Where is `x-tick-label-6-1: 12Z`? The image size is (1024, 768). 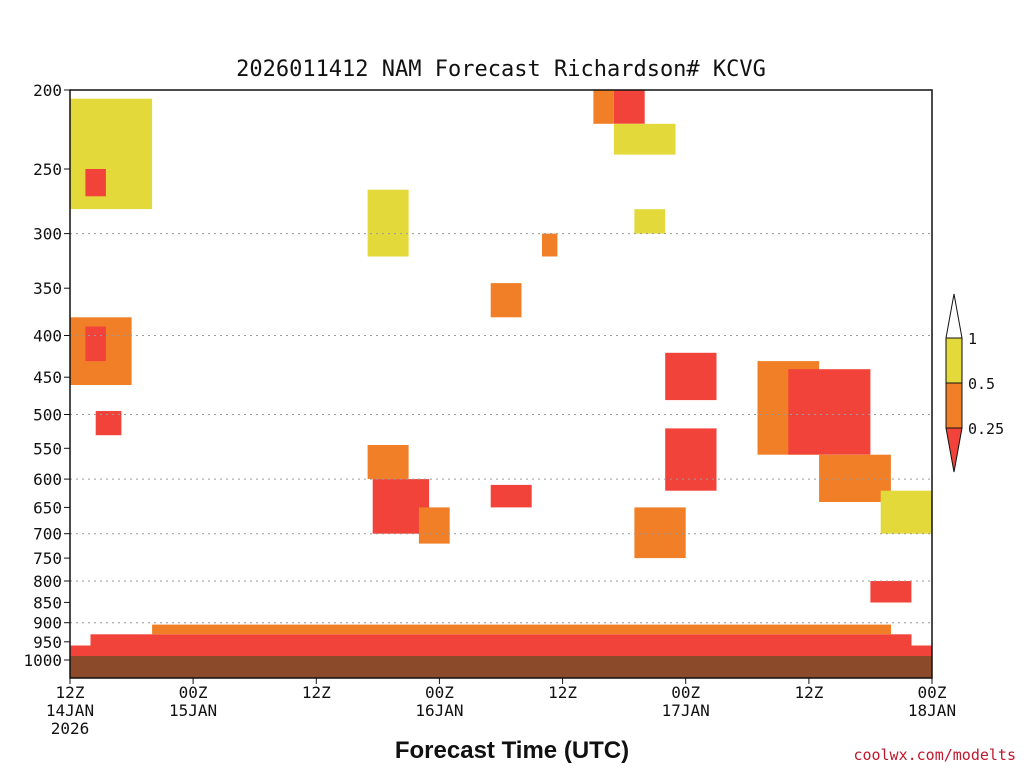 x-tick-label-6-1: 12Z is located at coordinates (808, 692).